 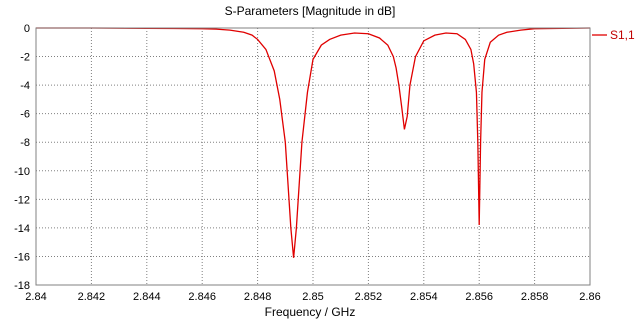 What do you see at coordinates (22, 229) in the screenshot?
I see `y-tick-label: -14` at bounding box center [22, 229].